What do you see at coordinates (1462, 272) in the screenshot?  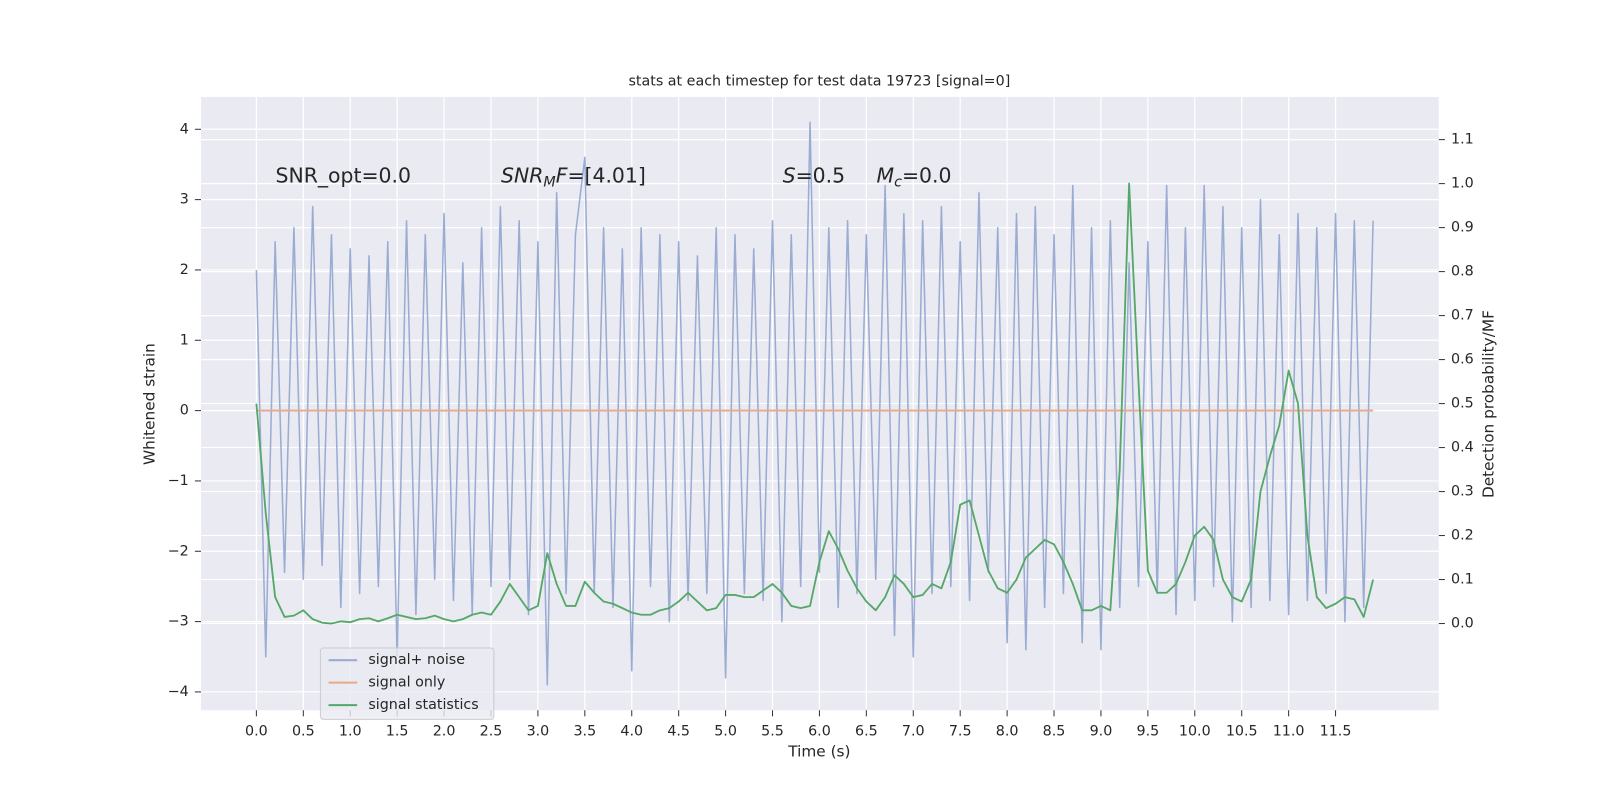 I see `y2-tick-label: 0.8` at bounding box center [1462, 272].